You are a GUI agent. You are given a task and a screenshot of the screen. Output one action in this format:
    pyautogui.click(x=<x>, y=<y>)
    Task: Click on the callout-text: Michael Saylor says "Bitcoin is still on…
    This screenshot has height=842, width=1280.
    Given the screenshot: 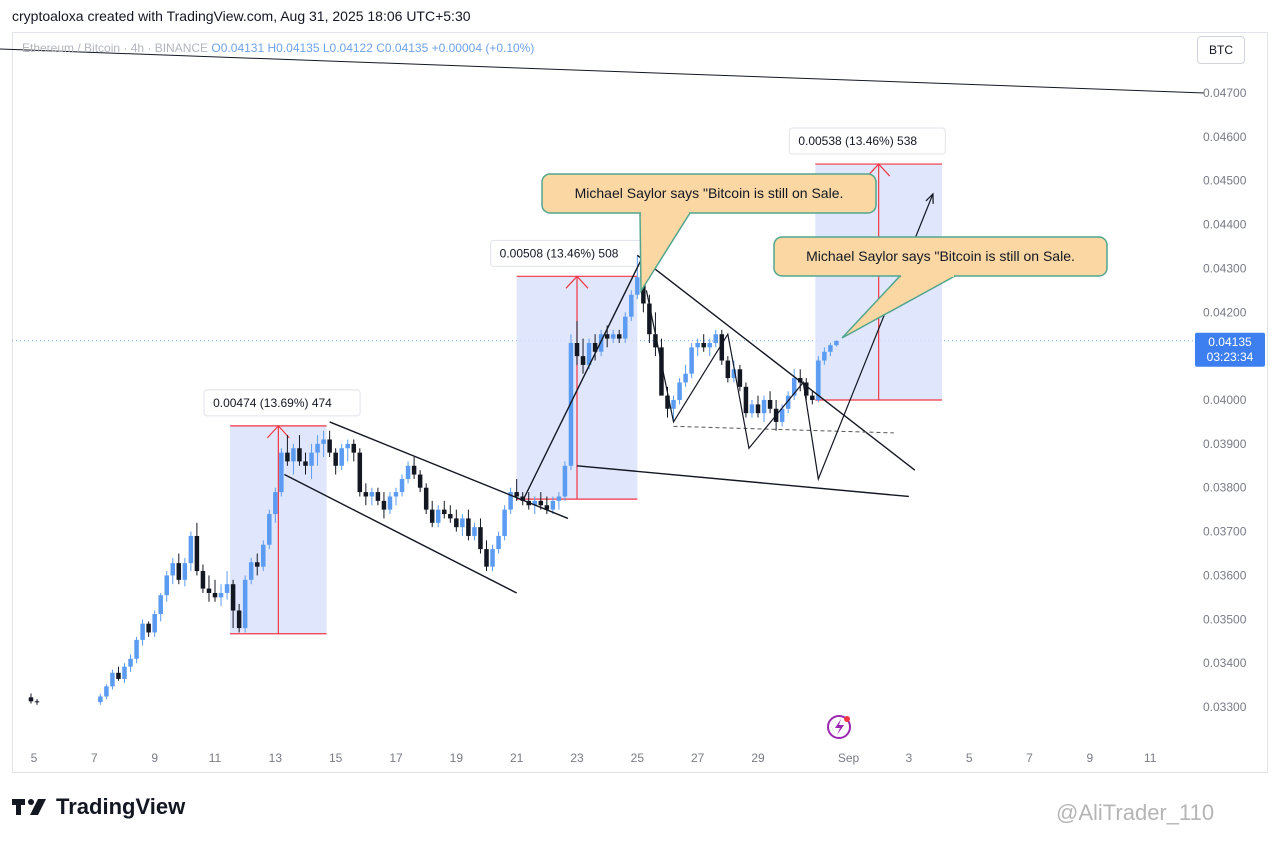 What is the action you would take?
    pyautogui.click(x=940, y=256)
    